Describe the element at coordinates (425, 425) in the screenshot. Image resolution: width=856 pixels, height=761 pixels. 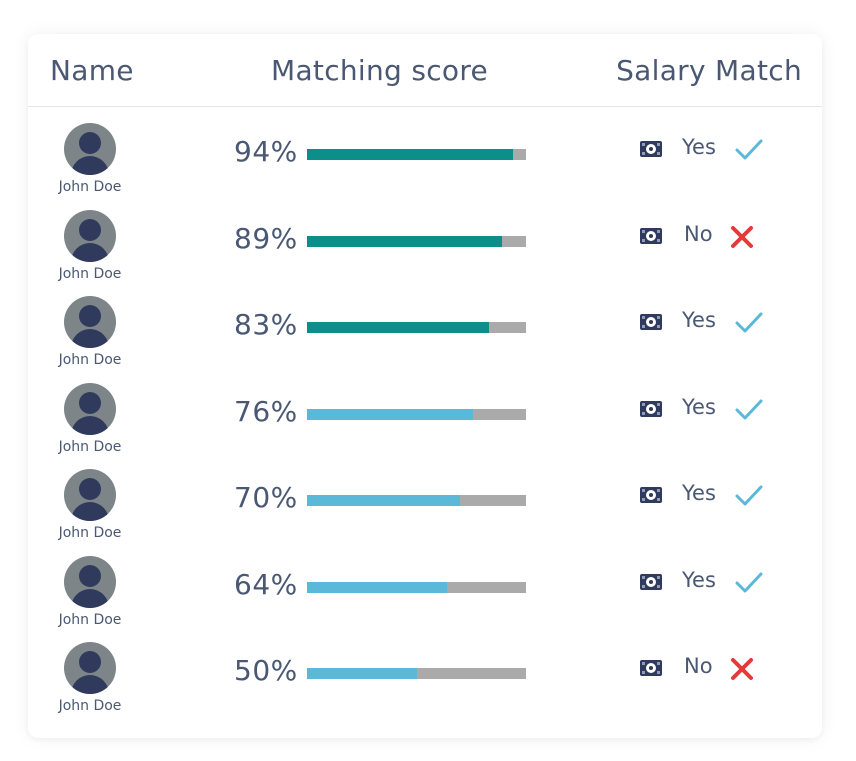
I see `table-row: John Doe 76% Yes` at that location.